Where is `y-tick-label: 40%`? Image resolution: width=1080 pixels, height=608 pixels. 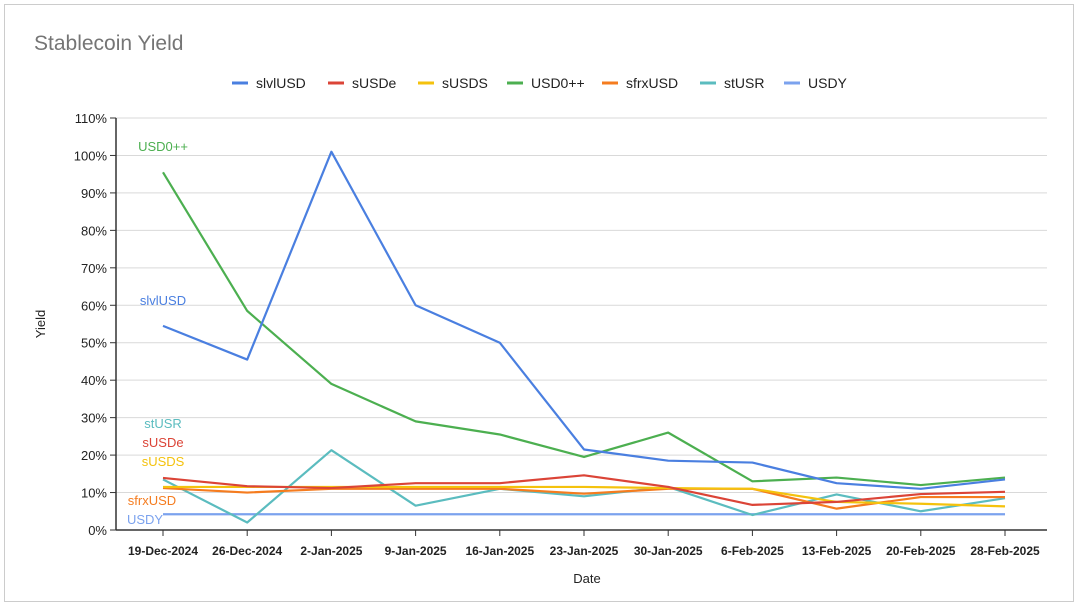
y-tick-label: 40% is located at coordinates (94, 380).